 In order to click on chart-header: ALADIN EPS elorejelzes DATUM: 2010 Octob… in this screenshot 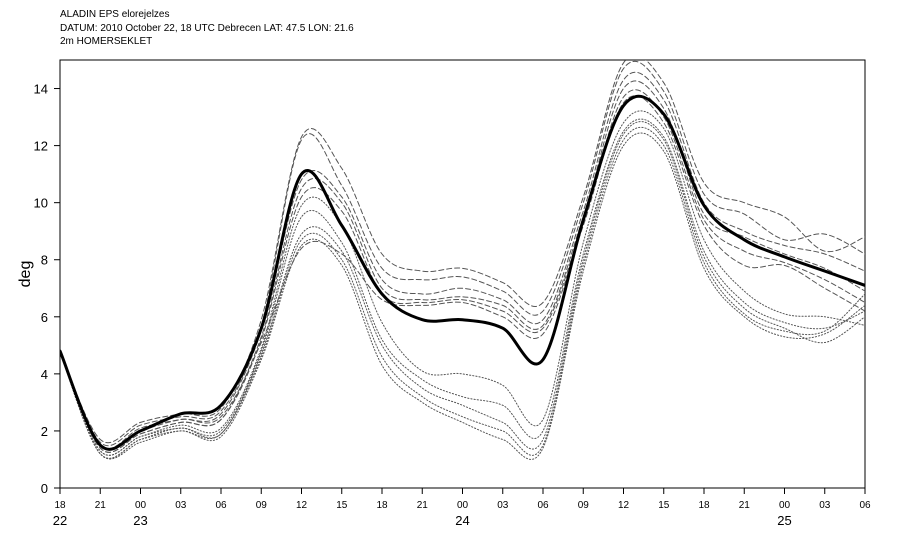, I will do `click(207, 28)`.